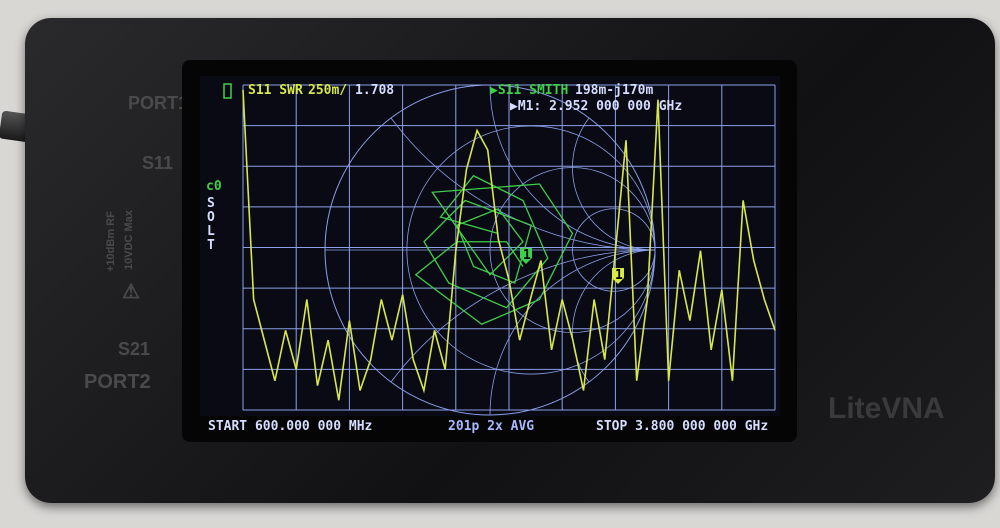  Describe the element at coordinates (158, 103) in the screenshot. I see `port1-label: PORT1` at that location.